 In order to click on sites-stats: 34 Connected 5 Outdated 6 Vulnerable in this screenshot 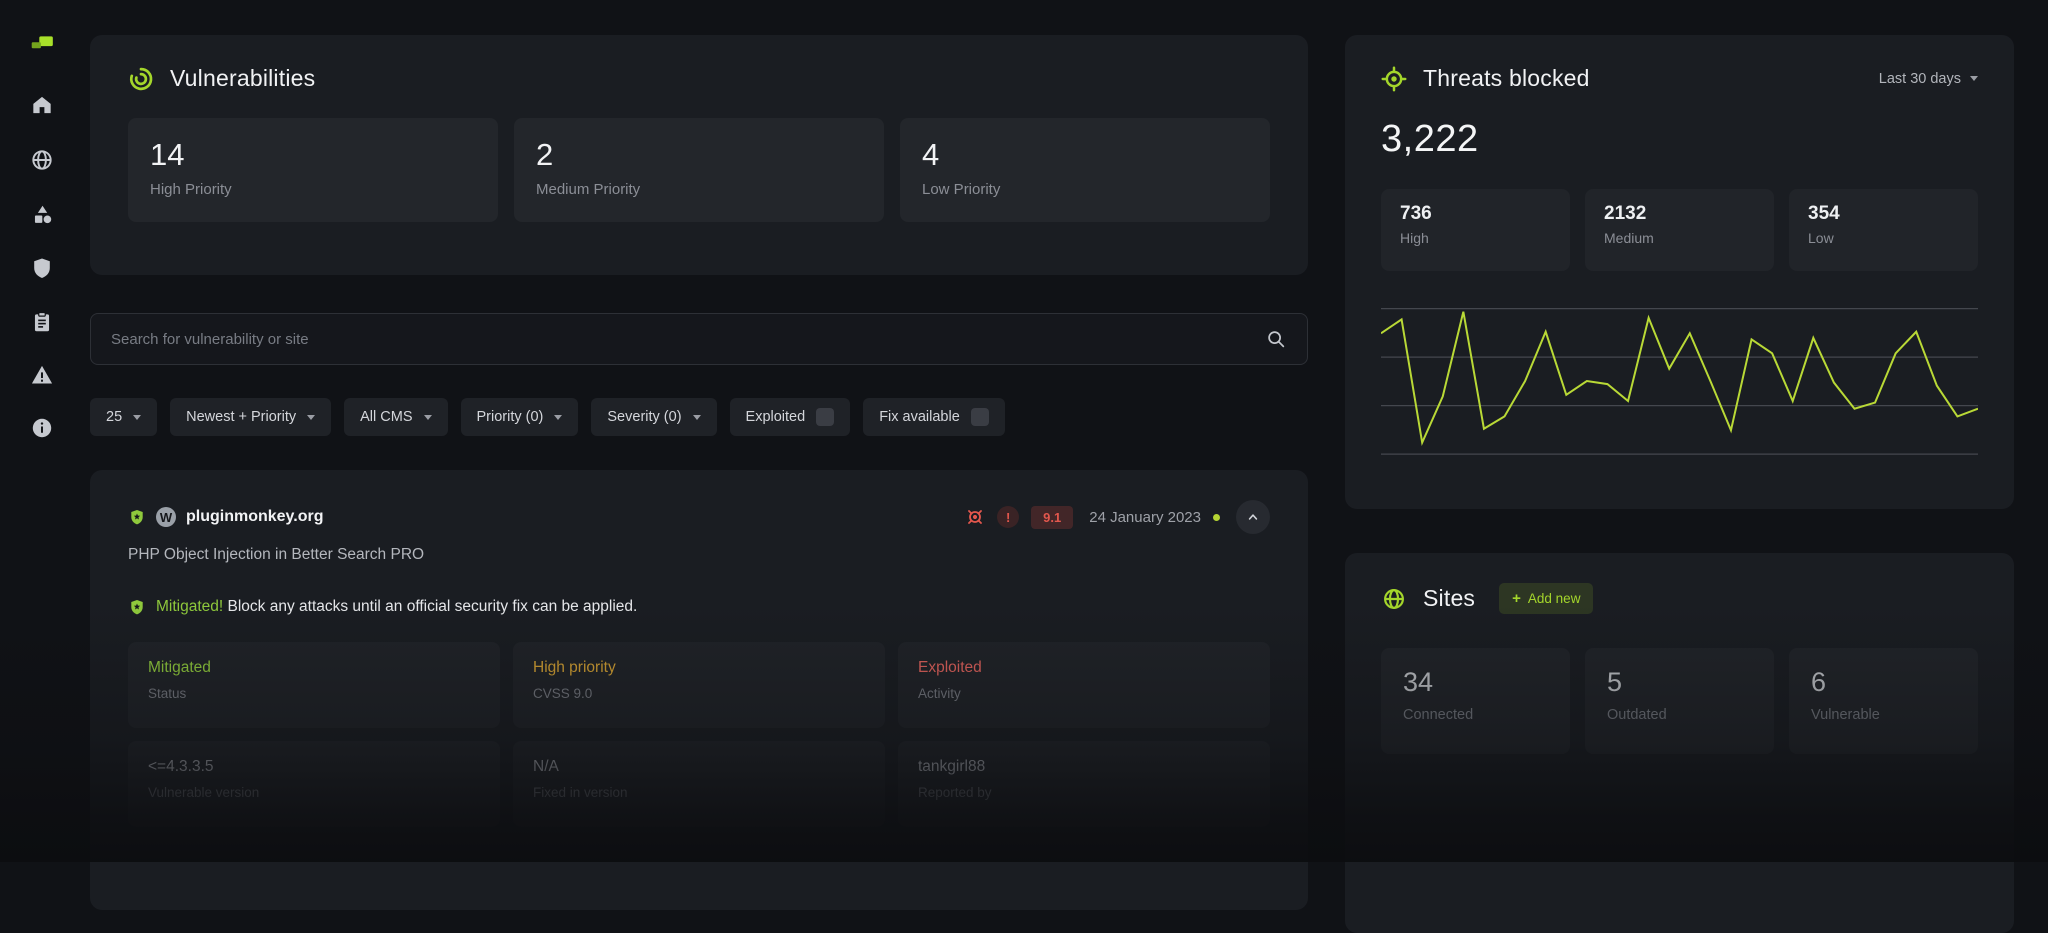, I will do `click(1679, 701)`.